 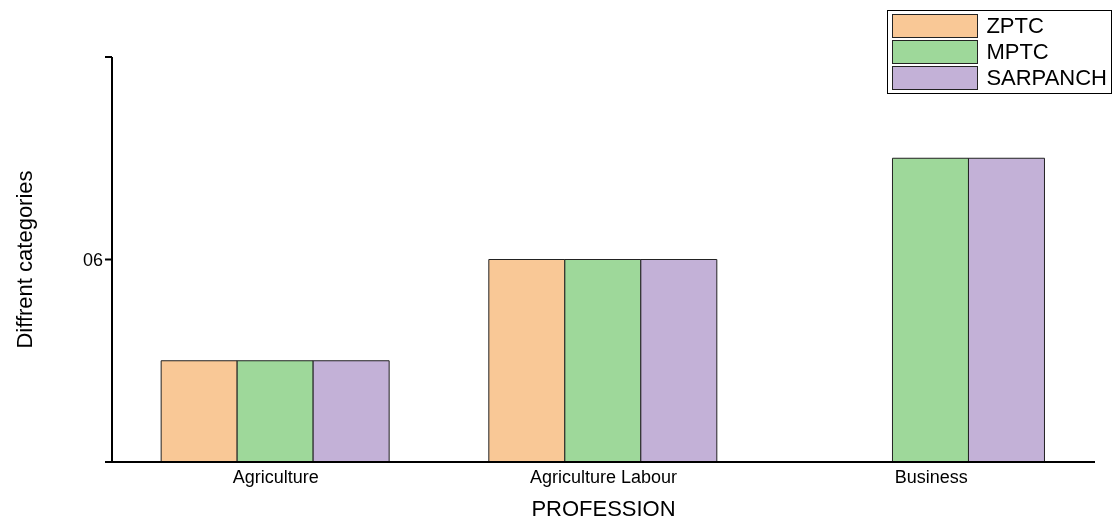 I want to click on y-axis-title: Diffrent categories, so click(x=24, y=259).